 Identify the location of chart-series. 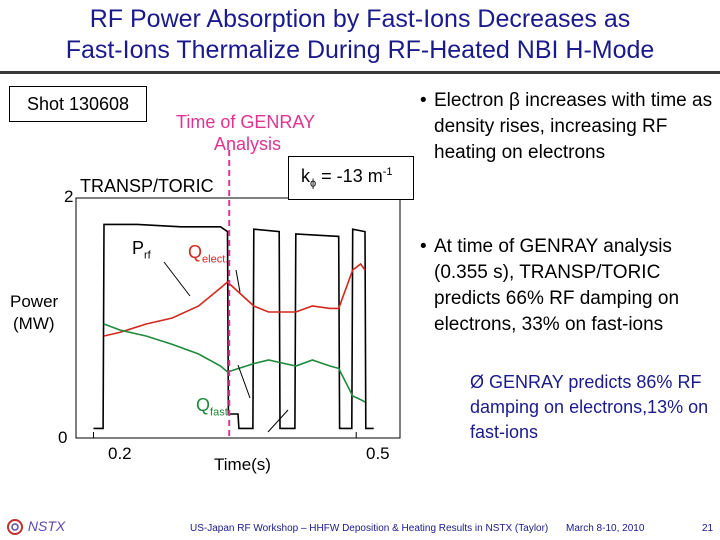
(233, 326).